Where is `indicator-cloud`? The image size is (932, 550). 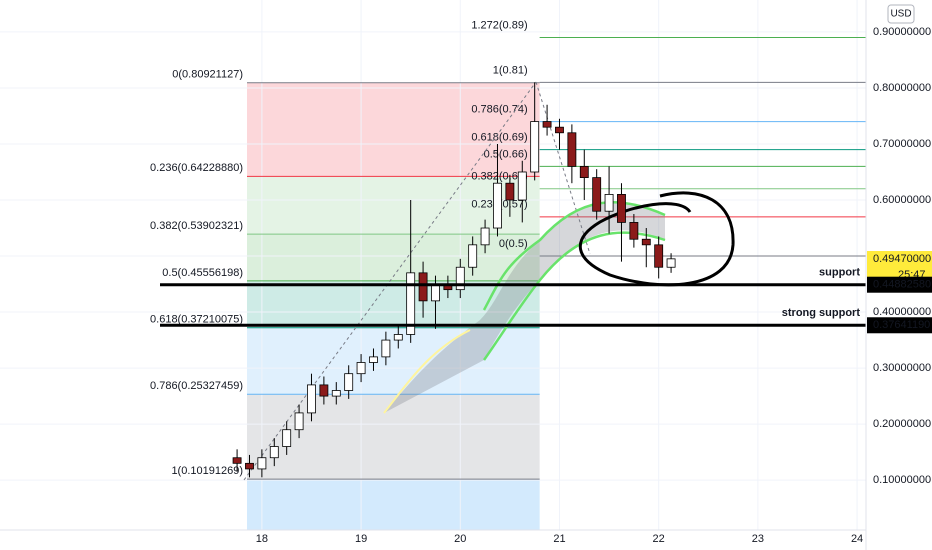 indicator-cloud is located at coordinates (524, 307).